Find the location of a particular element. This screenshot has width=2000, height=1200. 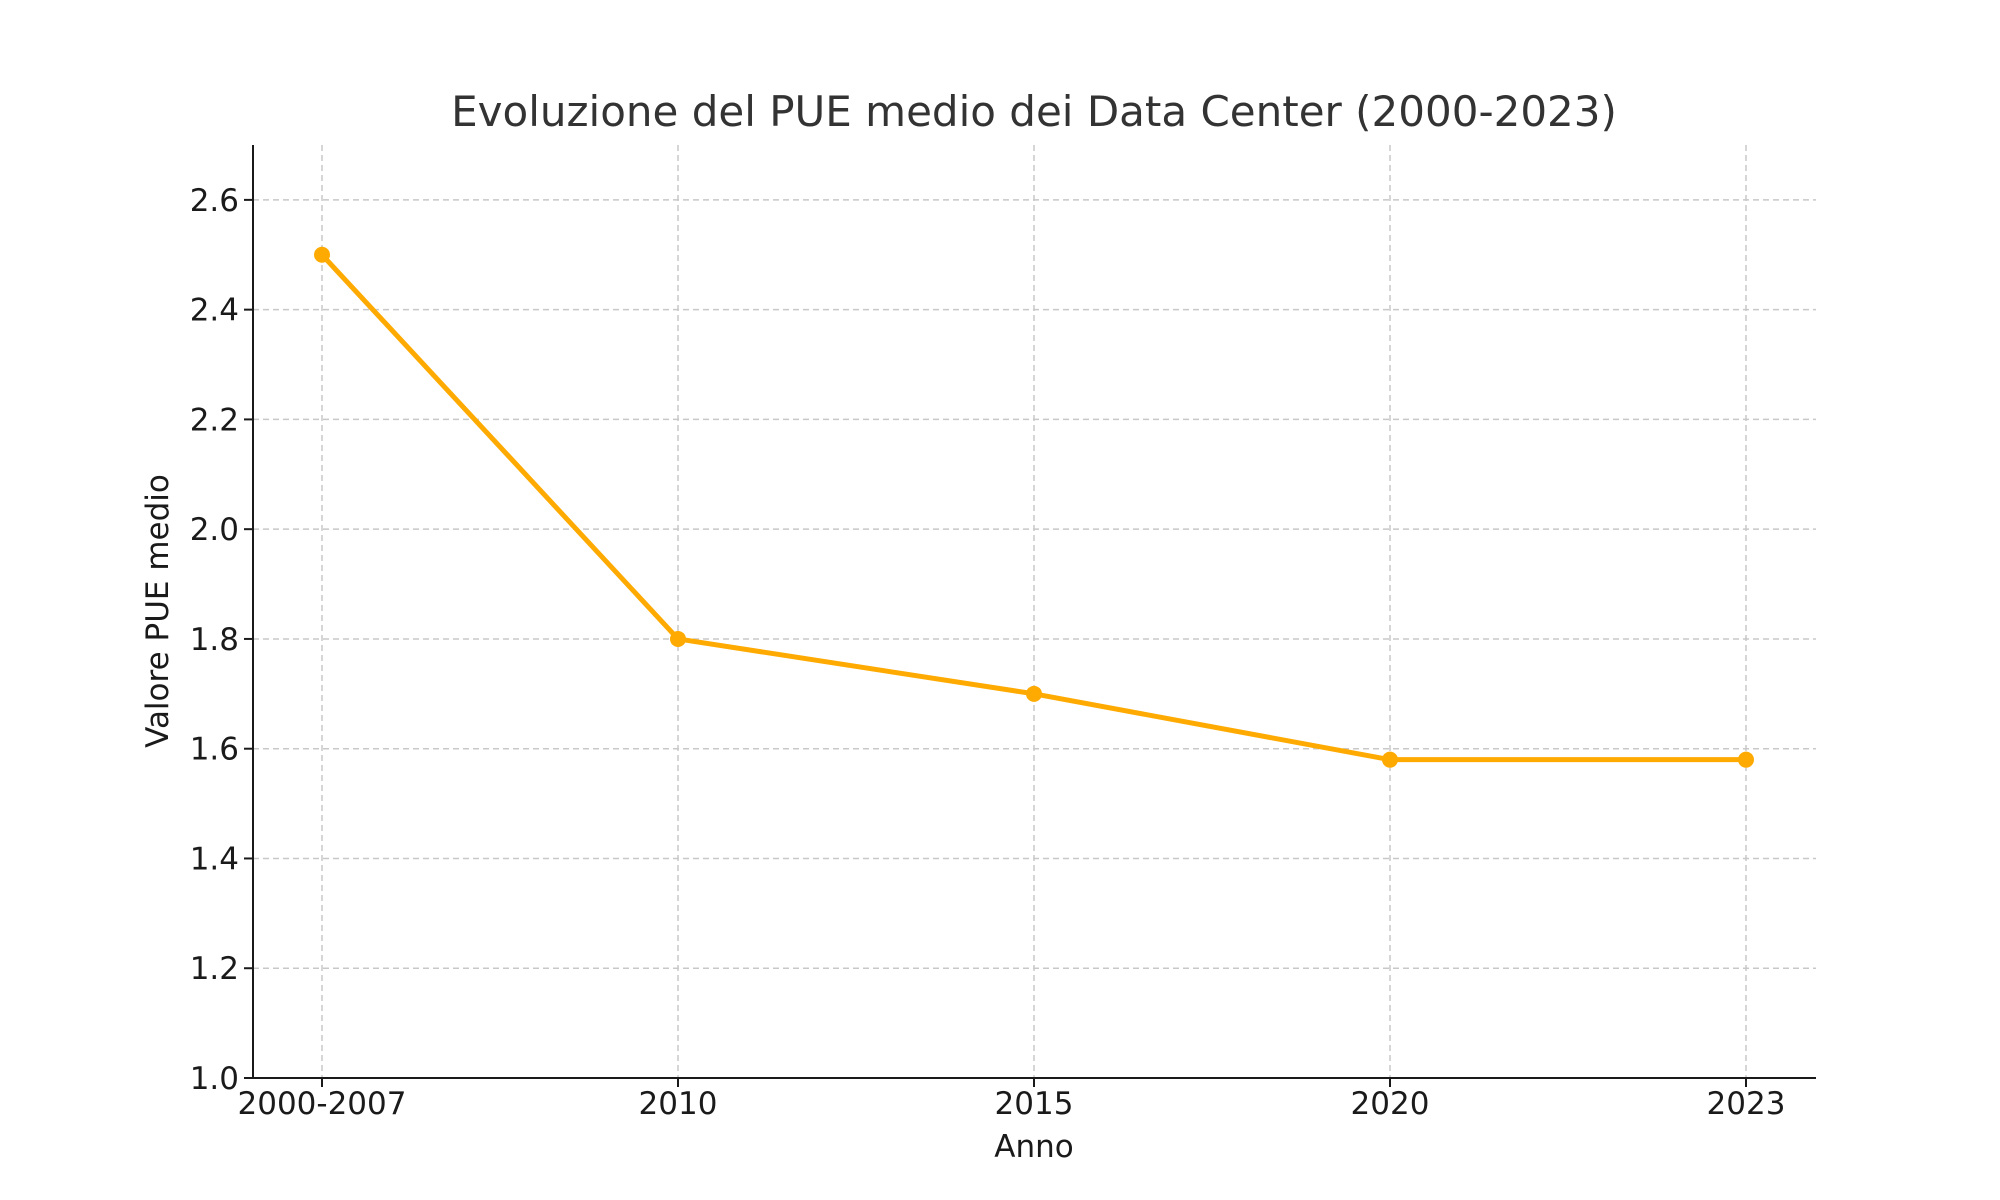

y-tick-label: 1.4 is located at coordinates (214, 859).